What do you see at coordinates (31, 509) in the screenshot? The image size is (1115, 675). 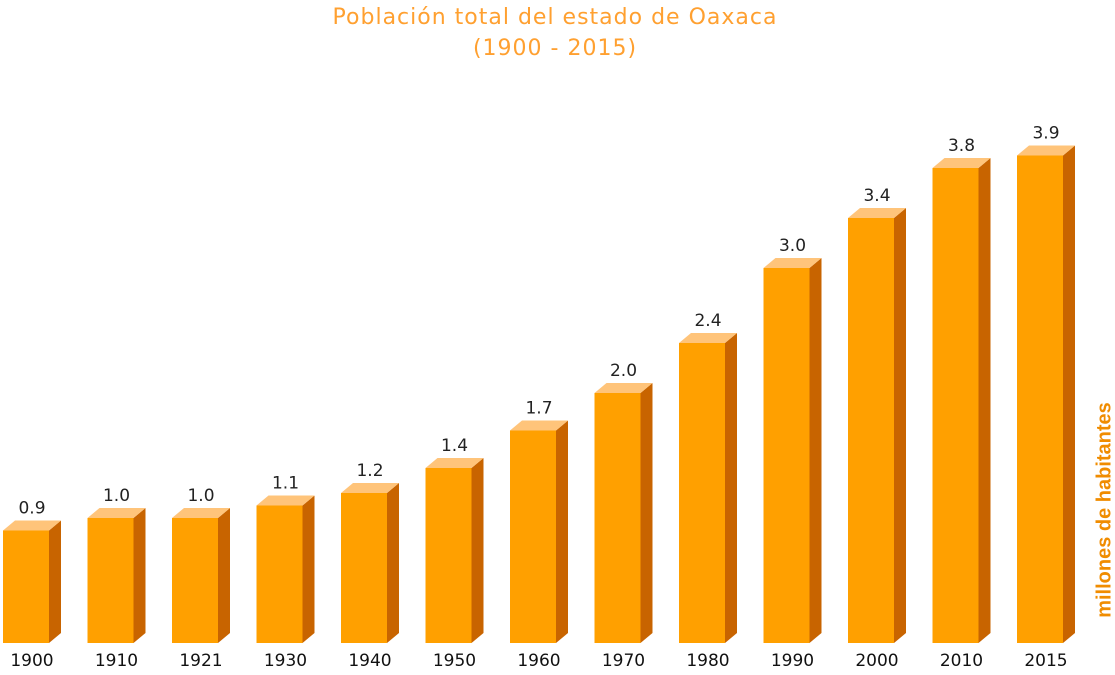 I see `data-label: 0.9` at bounding box center [31, 509].